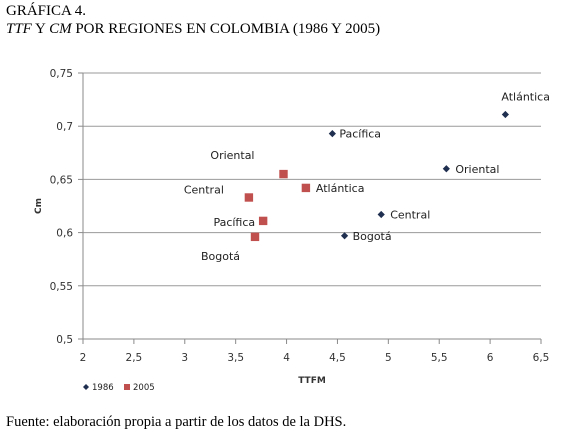  I want to click on point-label-2005: Oriental, so click(232, 155).